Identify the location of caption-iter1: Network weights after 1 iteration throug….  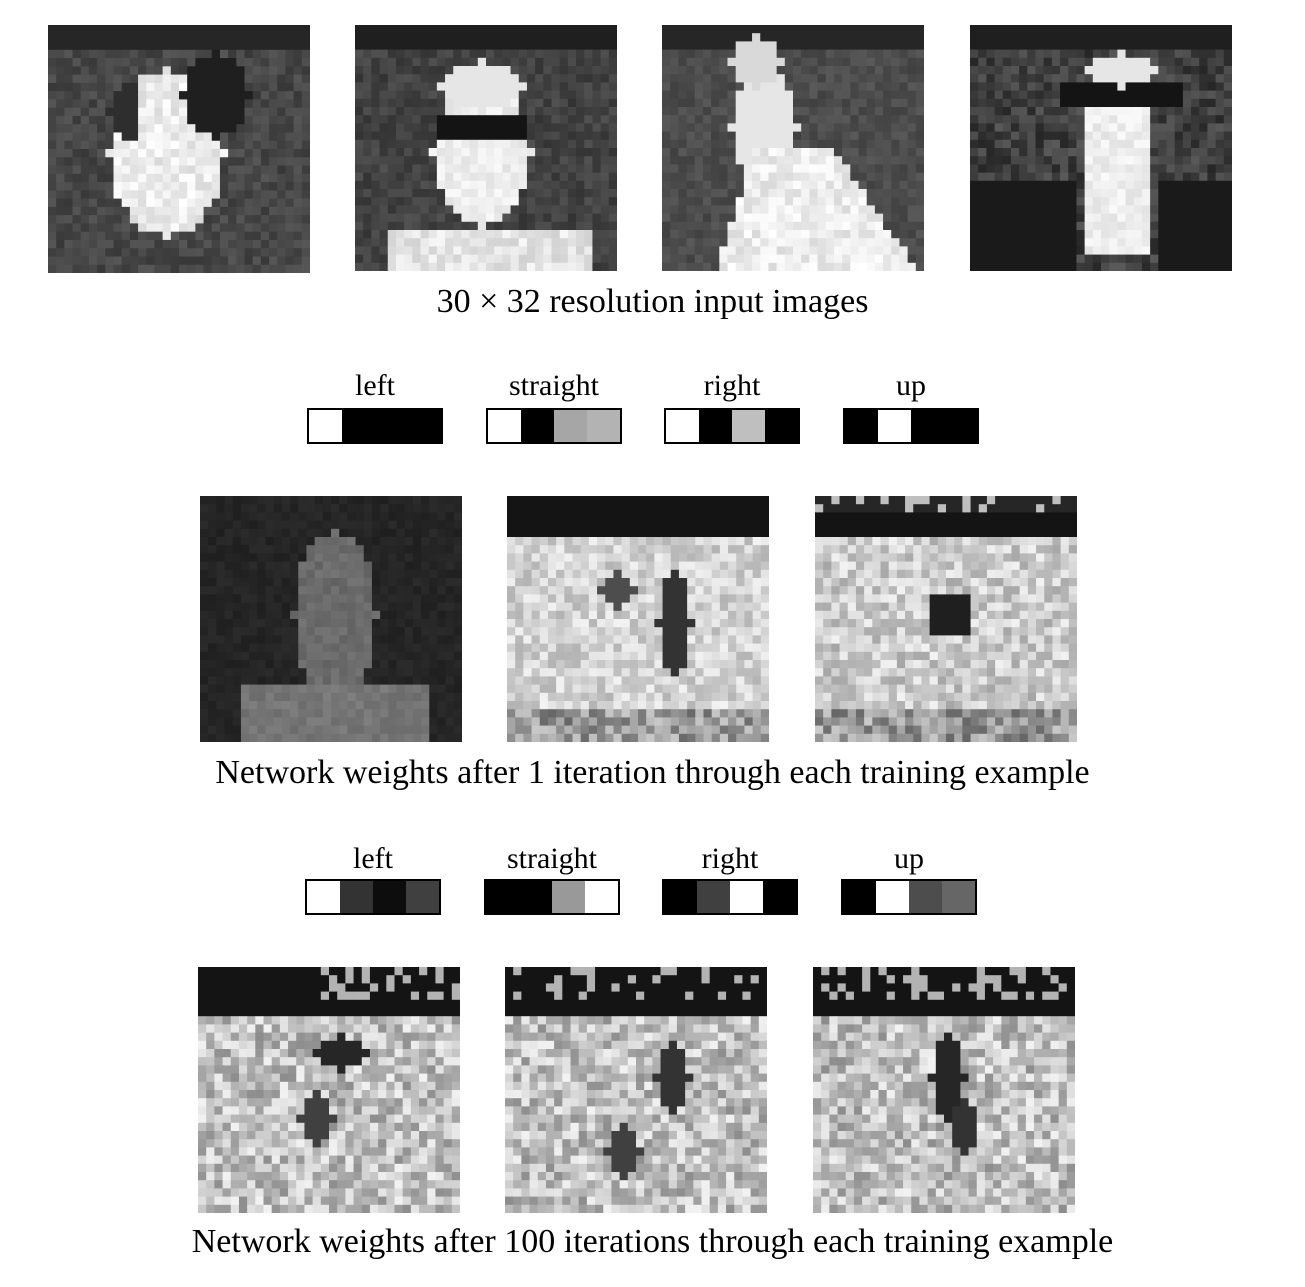
(652, 772).